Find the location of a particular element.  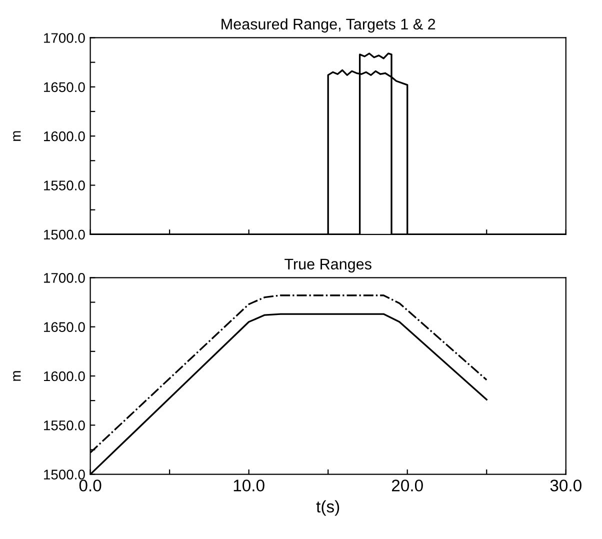

x-tick-label: 10.0 is located at coordinates (249, 486).